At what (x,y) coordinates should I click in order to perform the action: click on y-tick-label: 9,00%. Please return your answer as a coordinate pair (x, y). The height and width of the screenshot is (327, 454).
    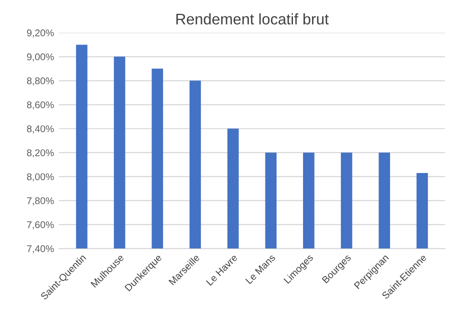
    Looking at the image, I should click on (40, 57).